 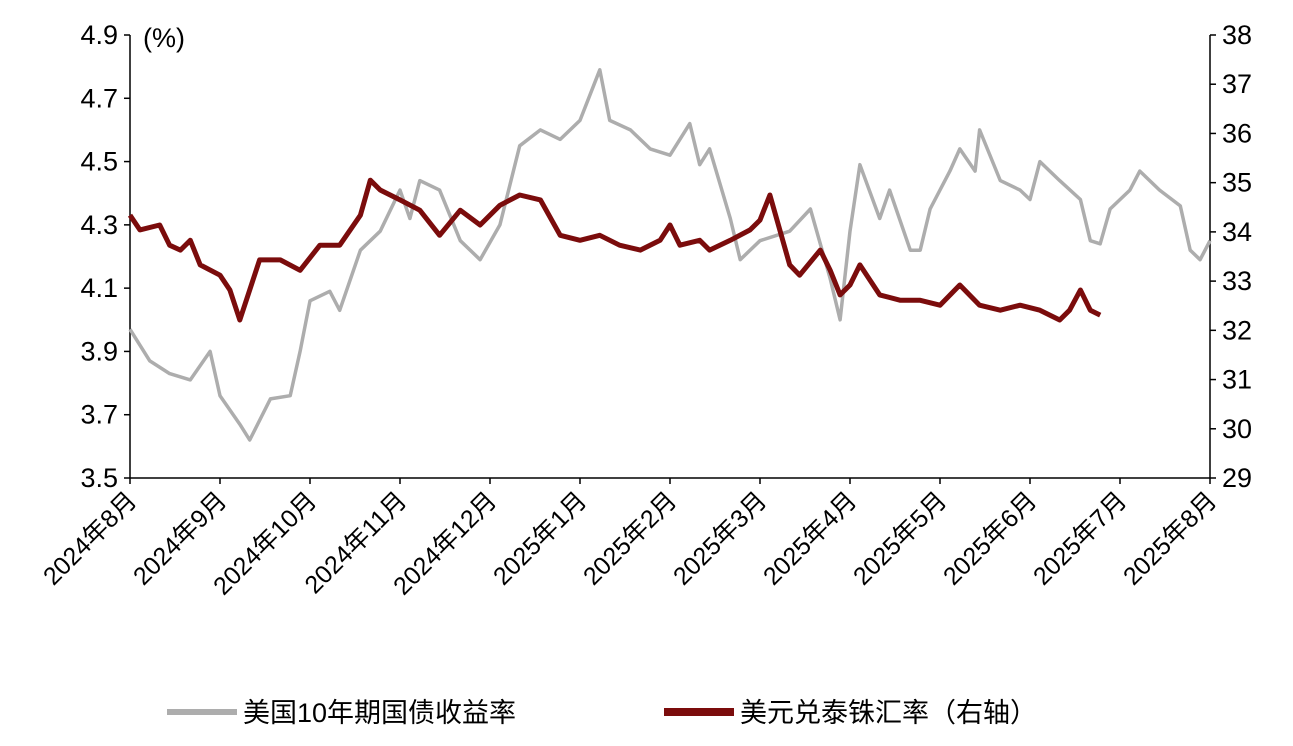 I want to click on right-tick-label: 33, so click(x=1237, y=281).